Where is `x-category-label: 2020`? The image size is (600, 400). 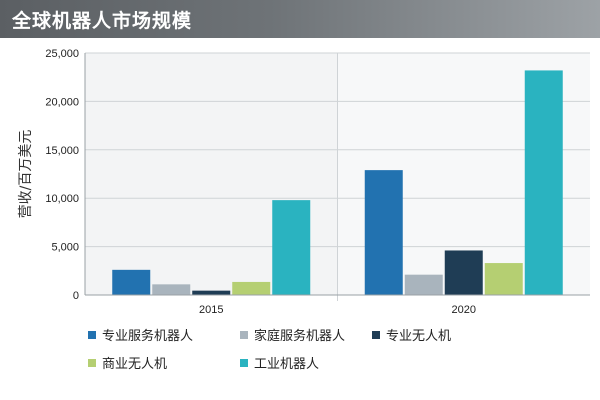
x-category-label: 2020 is located at coordinates (464, 310).